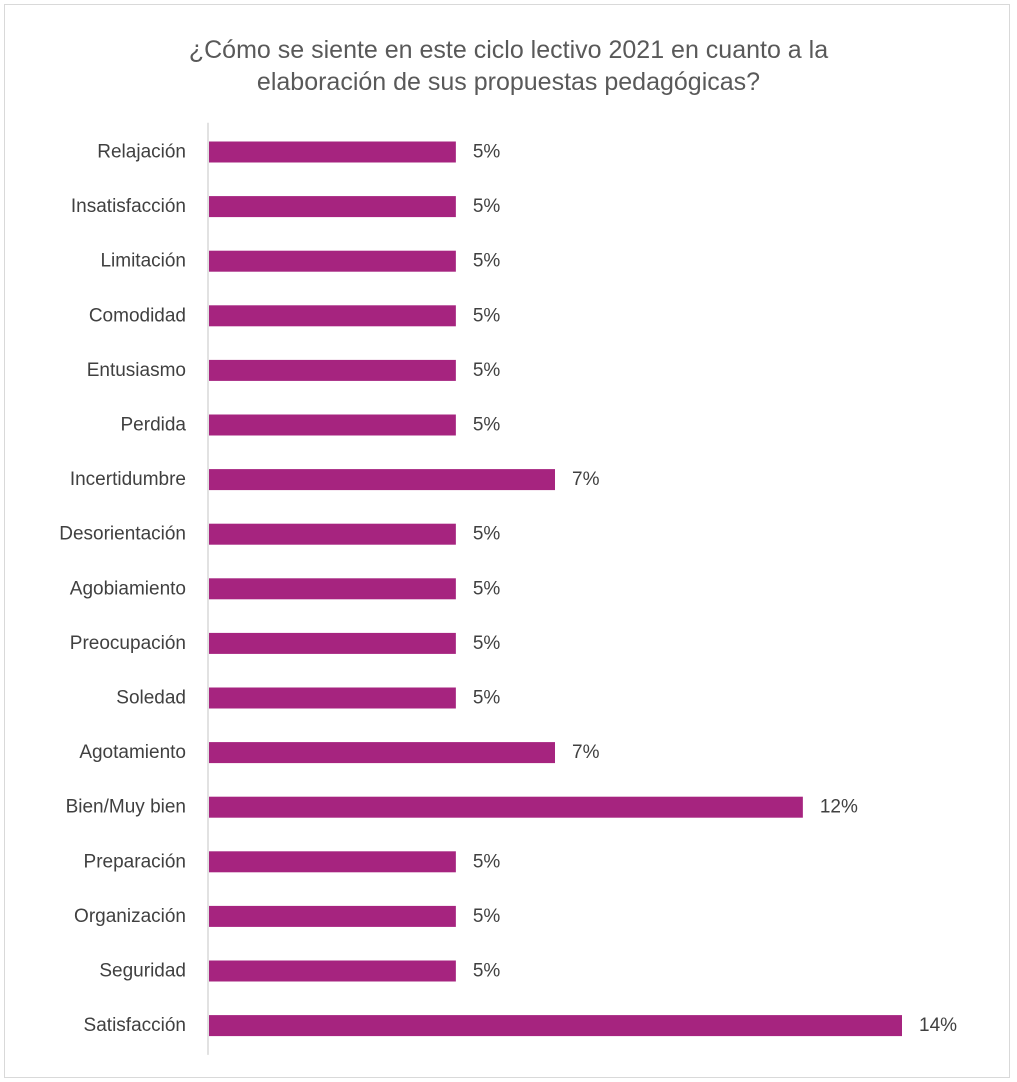  Describe the element at coordinates (137, 315) in the screenshot. I see `category-label: Comodidad` at that location.